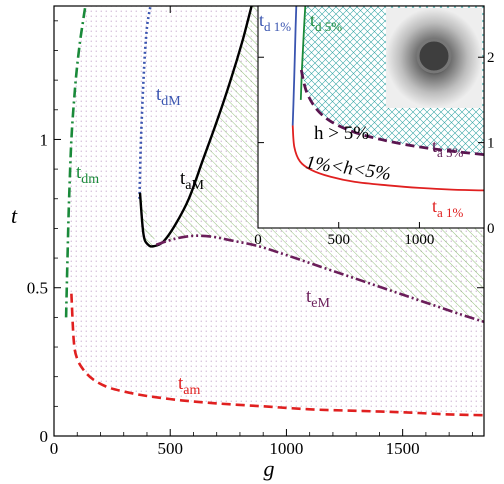 The height and width of the screenshot is (484, 504). Describe the element at coordinates (448, 148) in the screenshot. I see `inset-series-label-t-a5: ta 5%` at that location.